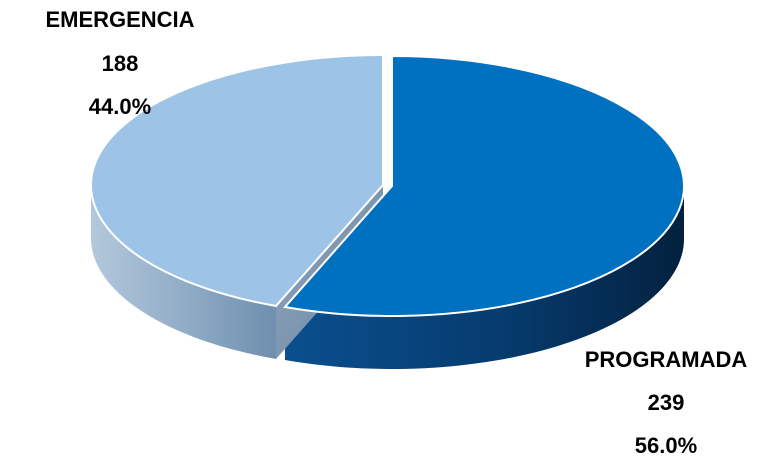  What do you see at coordinates (119, 19) in the screenshot?
I see `slice-label-emergencia-name: EMERGENCIA` at bounding box center [119, 19].